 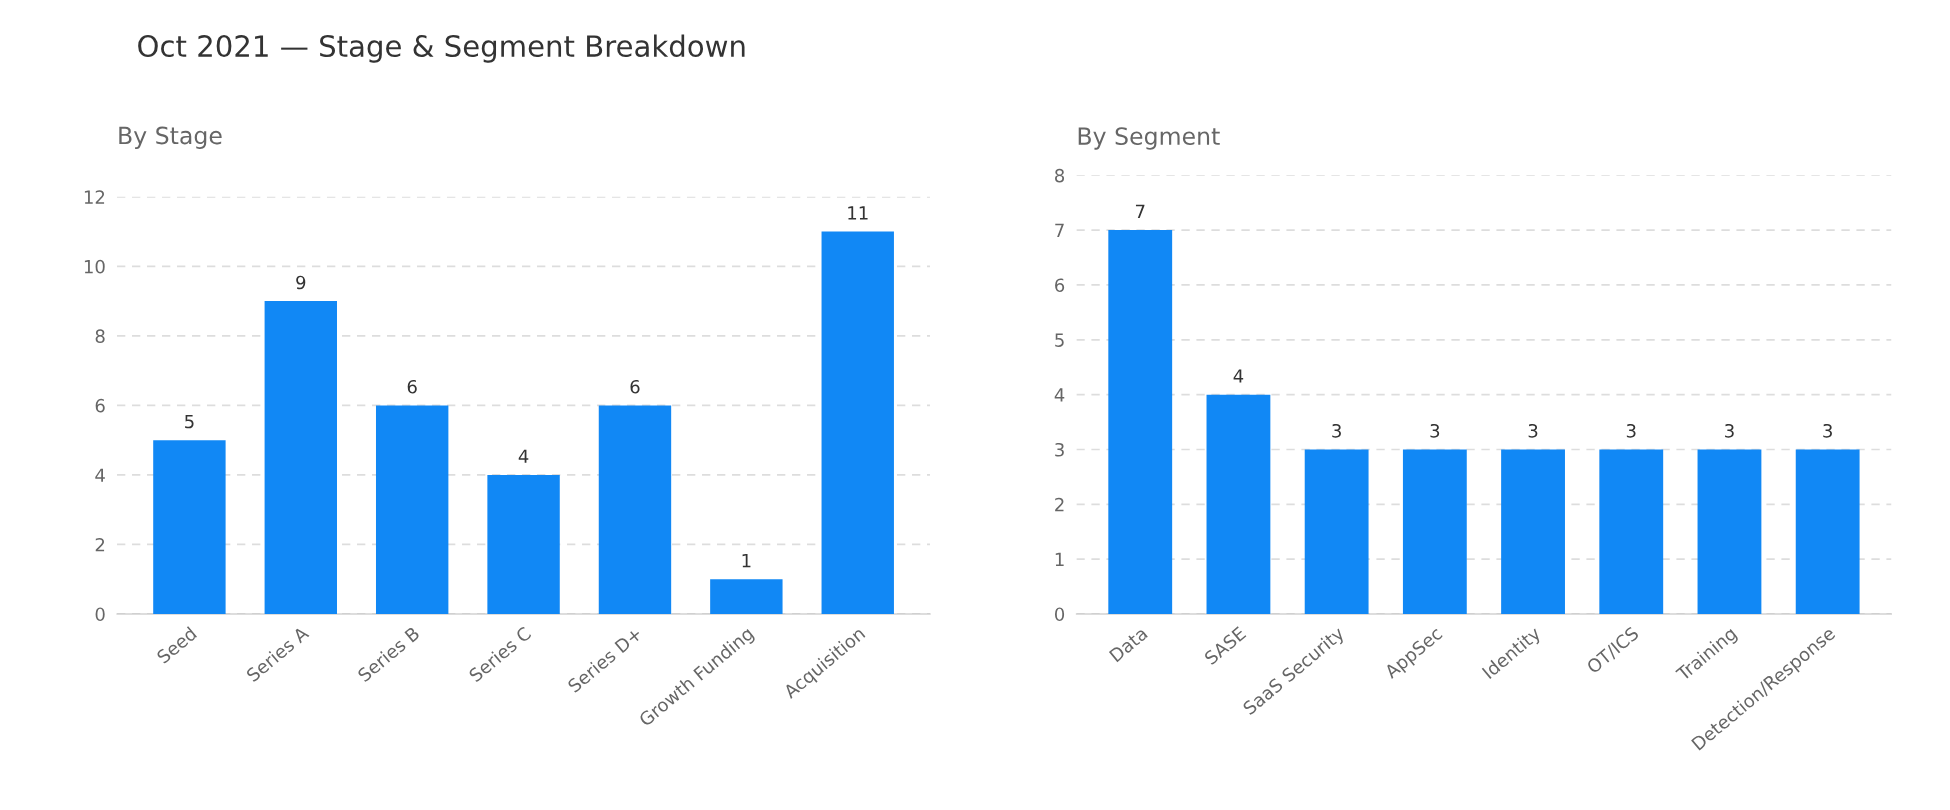 What do you see at coordinates (94, 197) in the screenshot?
I see `y-tick-label: 12` at bounding box center [94, 197].